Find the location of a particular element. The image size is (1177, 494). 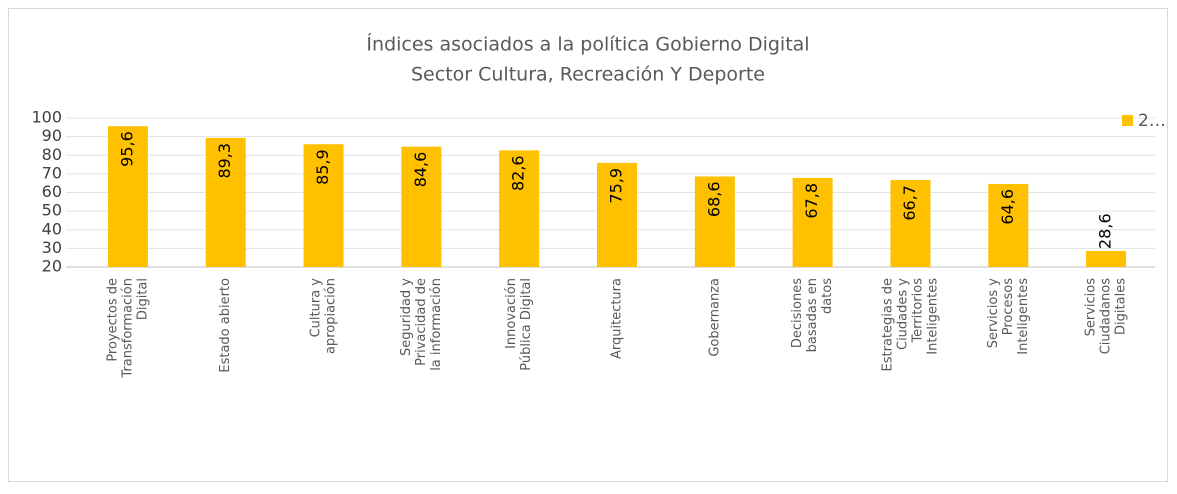

data-label: 28,6 is located at coordinates (1105, 231).